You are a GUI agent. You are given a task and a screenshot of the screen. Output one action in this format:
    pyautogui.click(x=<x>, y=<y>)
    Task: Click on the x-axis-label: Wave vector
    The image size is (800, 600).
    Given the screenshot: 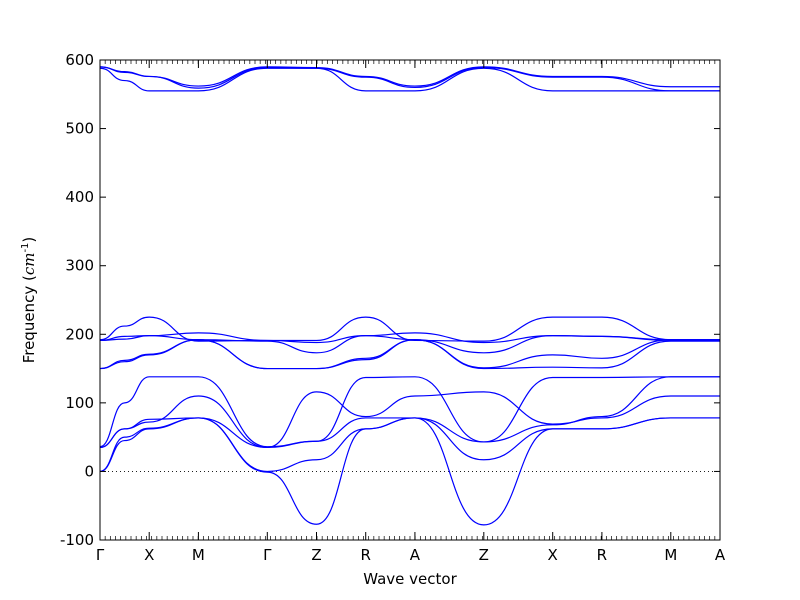 What is the action you would take?
    pyautogui.click(x=410, y=579)
    